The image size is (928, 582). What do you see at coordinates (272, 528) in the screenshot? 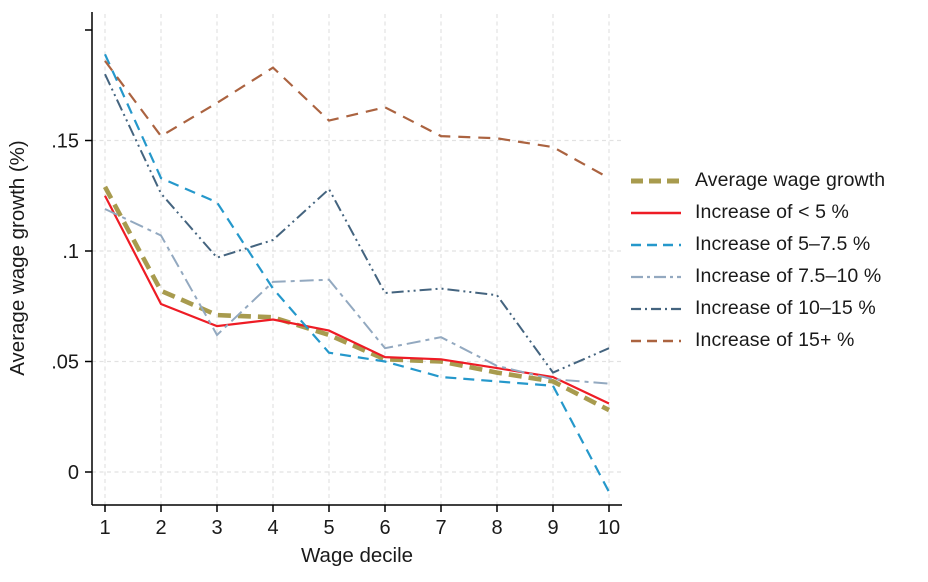
I see `x-tick-label: 4` at bounding box center [272, 528].